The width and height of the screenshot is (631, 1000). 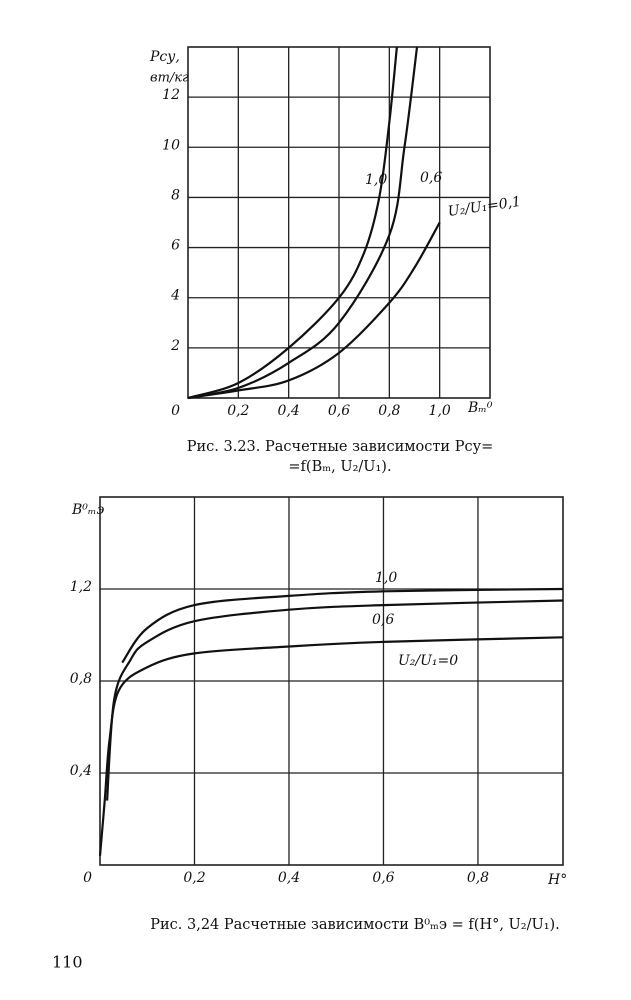 What do you see at coordinates (171, 145) in the screenshot?
I see `y-tick-label: 10` at bounding box center [171, 145].